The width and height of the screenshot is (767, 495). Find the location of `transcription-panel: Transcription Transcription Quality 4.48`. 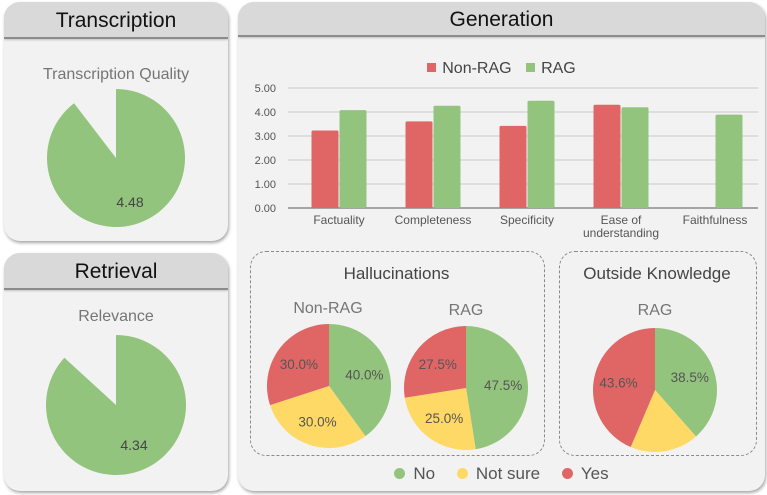

transcription-panel: Transcription Transcription Quality 4.48 is located at coordinates (116, 121).